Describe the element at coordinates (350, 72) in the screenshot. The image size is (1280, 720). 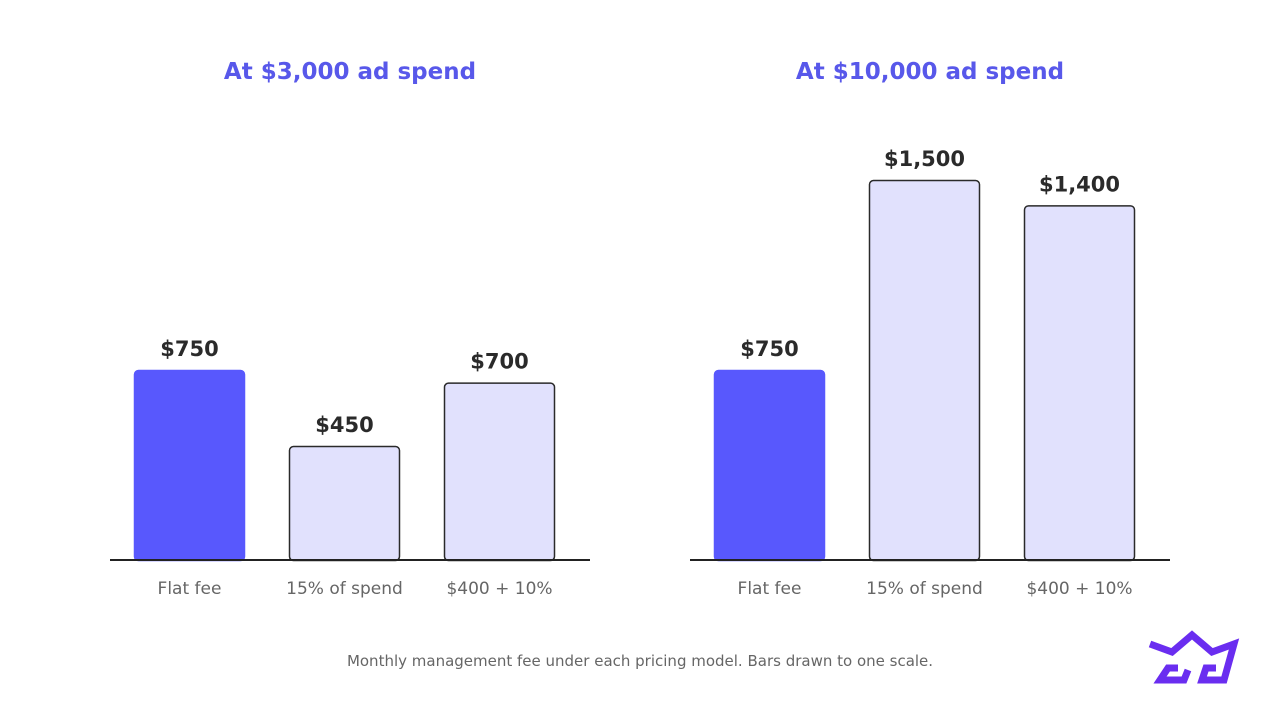
I see `chart-title-1: At $3,000 ad spend` at that location.